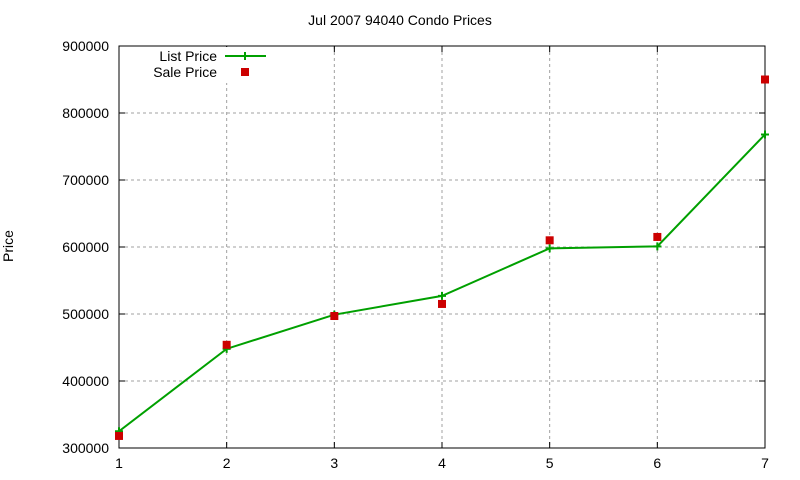 The width and height of the screenshot is (800, 480). Describe the element at coordinates (85, 180) in the screenshot. I see `y-tick-label: 700000` at that location.